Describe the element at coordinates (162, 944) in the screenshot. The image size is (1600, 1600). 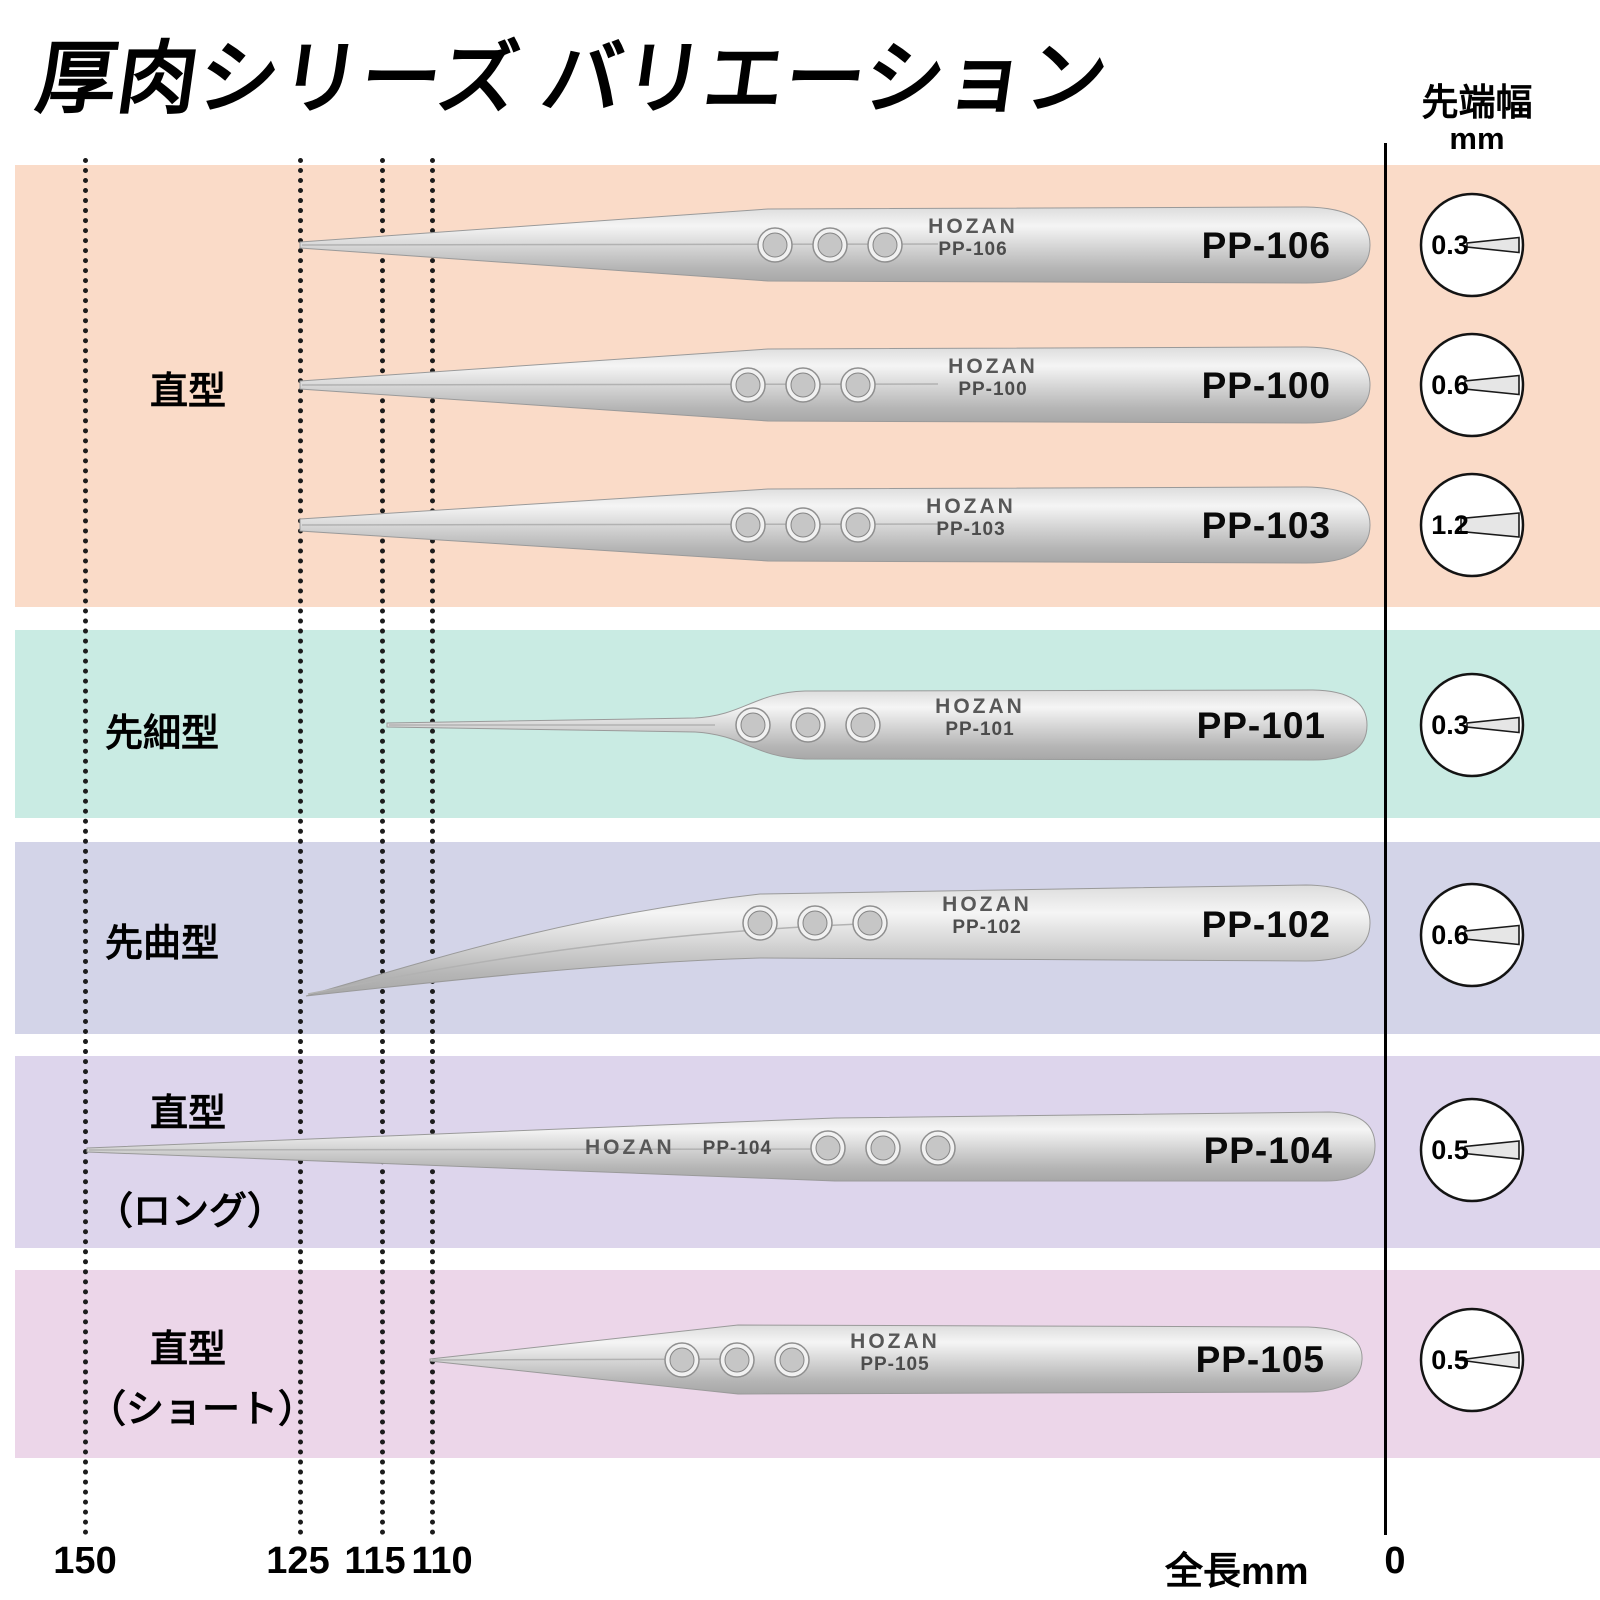
I see `type-label-curved-tip: 先曲型` at that location.